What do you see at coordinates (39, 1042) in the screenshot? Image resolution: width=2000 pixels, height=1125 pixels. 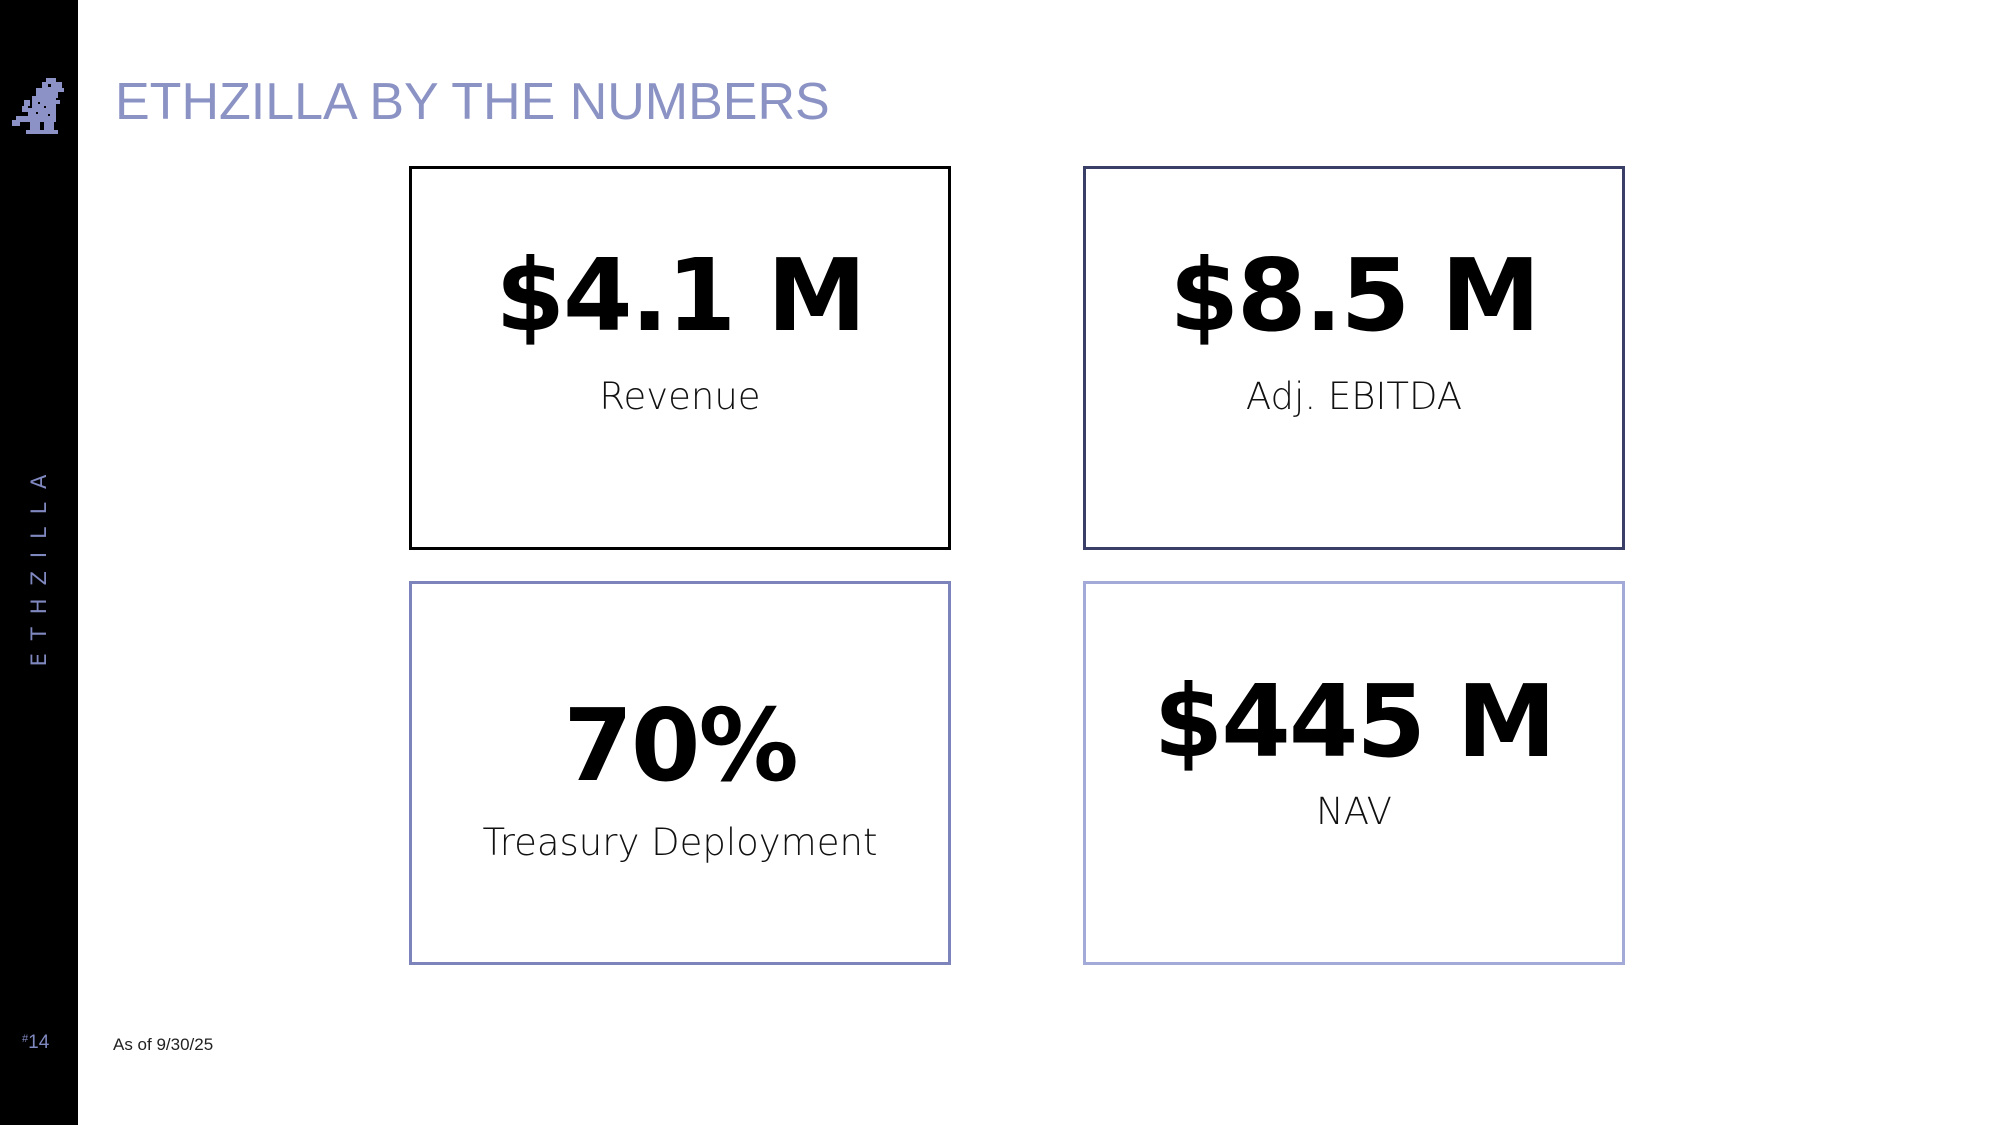 I see `page-number-value: 14` at bounding box center [39, 1042].